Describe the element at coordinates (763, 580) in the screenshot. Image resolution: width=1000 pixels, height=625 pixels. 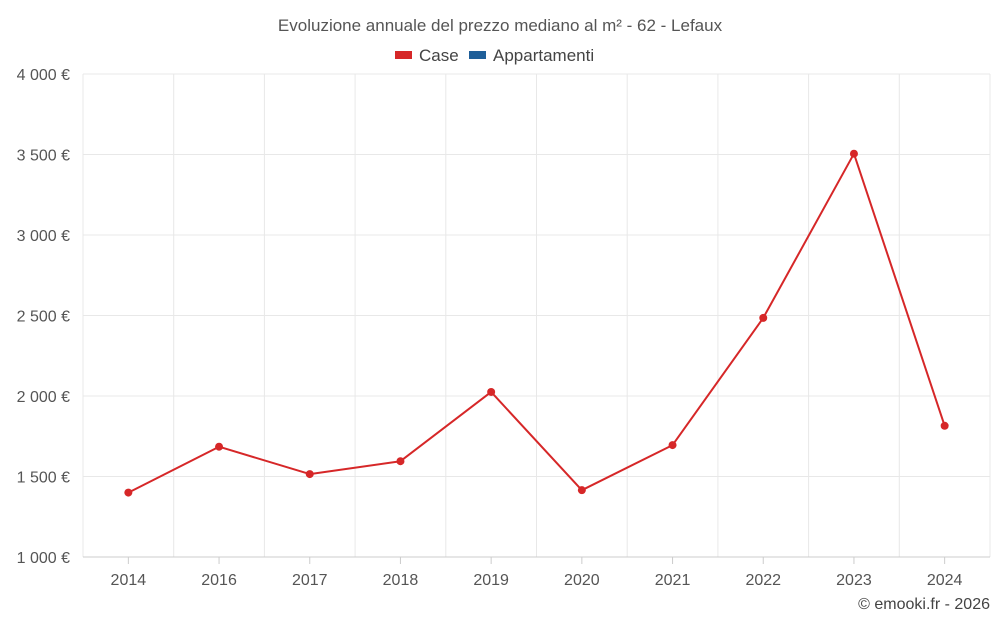
I see `x-tick-label: 2022` at that location.